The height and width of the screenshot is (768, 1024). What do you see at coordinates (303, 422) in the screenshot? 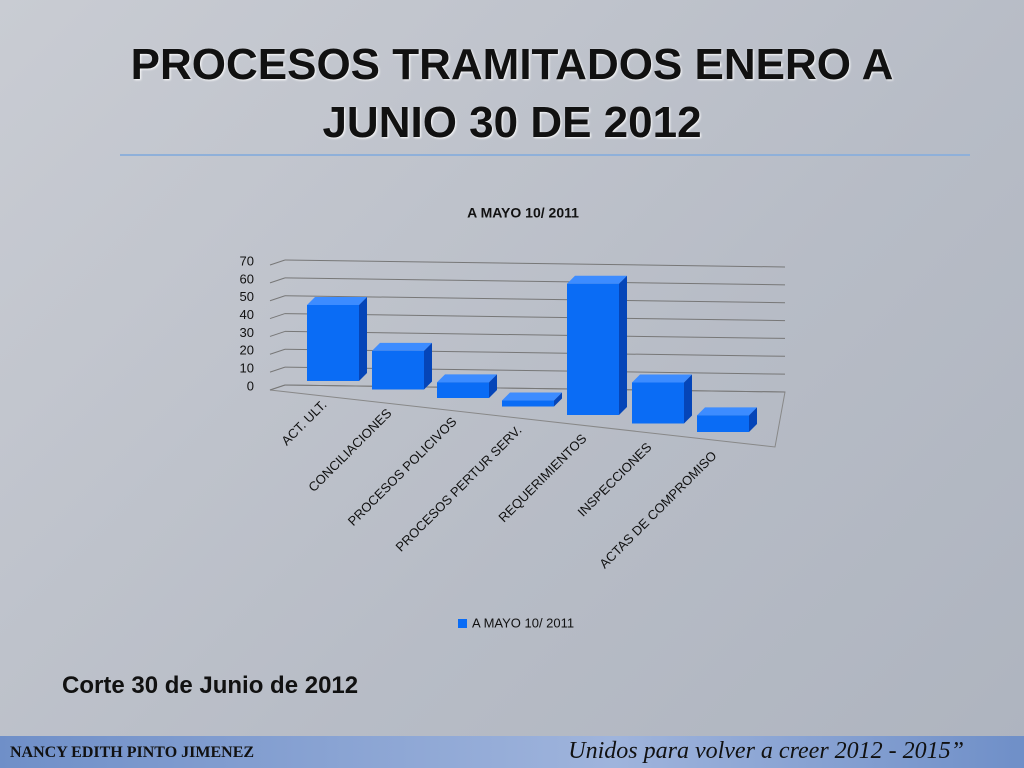
I see `x-tick-label: ACT. ULT.` at bounding box center [303, 422].